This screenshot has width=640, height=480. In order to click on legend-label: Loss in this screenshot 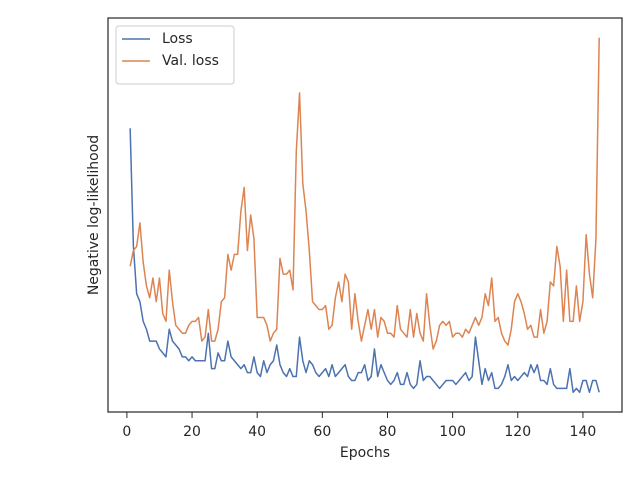, I will do `click(177, 39)`.